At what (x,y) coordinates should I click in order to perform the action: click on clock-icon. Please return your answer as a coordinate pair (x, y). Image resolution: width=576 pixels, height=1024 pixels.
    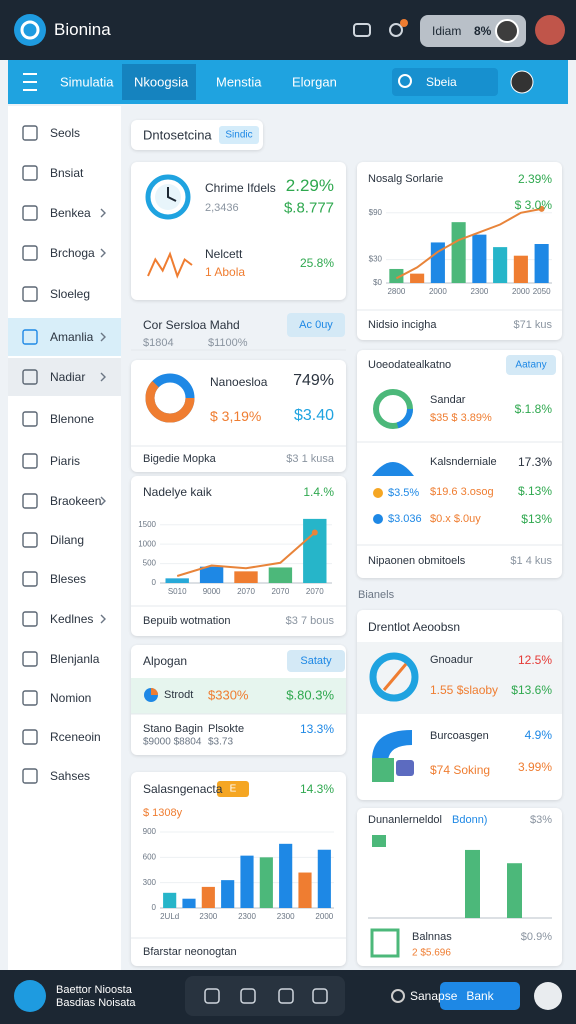
    Looking at the image, I should click on (168, 197).